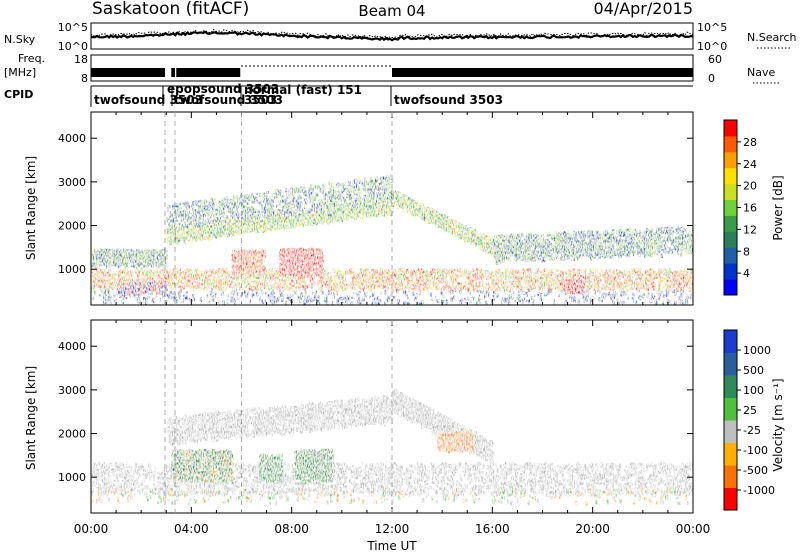 The image size is (800, 554). What do you see at coordinates (749, 420) in the screenshot?
I see `velocity-colorbar: 1000 500 100 25 -25 -100 -500 -1000` at bounding box center [749, 420].